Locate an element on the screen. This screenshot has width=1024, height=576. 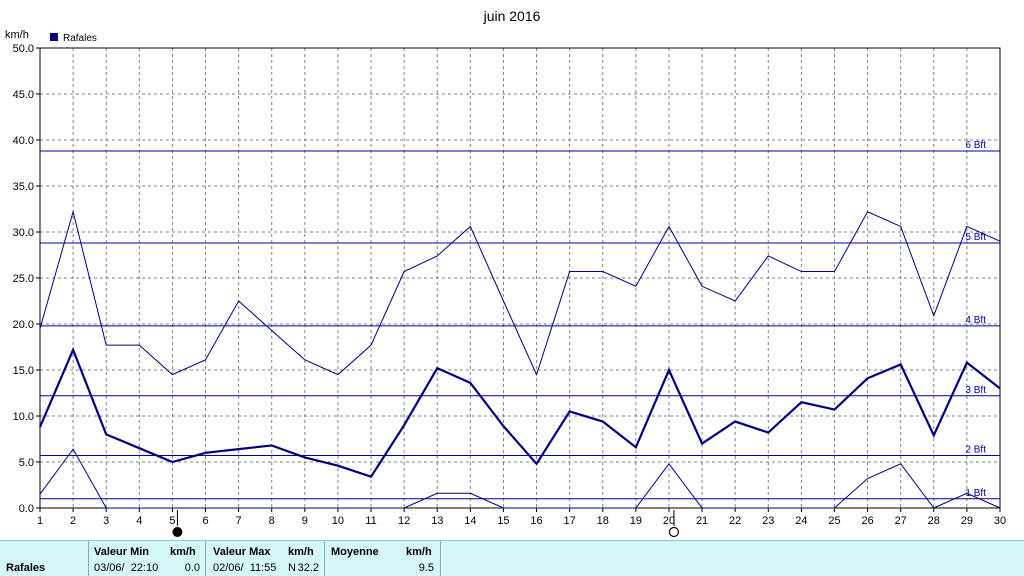
x-tick-label: 11 is located at coordinates (370, 521).